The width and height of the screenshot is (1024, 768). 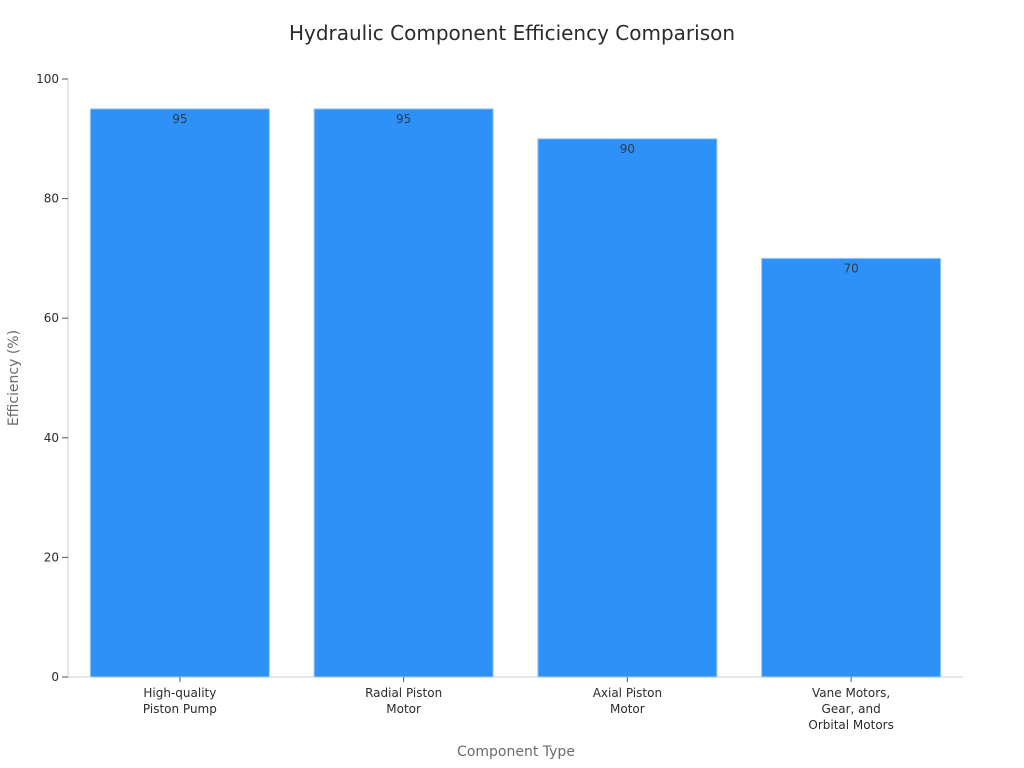 What do you see at coordinates (55, 677) in the screenshot?
I see `y-tick-label: 0` at bounding box center [55, 677].